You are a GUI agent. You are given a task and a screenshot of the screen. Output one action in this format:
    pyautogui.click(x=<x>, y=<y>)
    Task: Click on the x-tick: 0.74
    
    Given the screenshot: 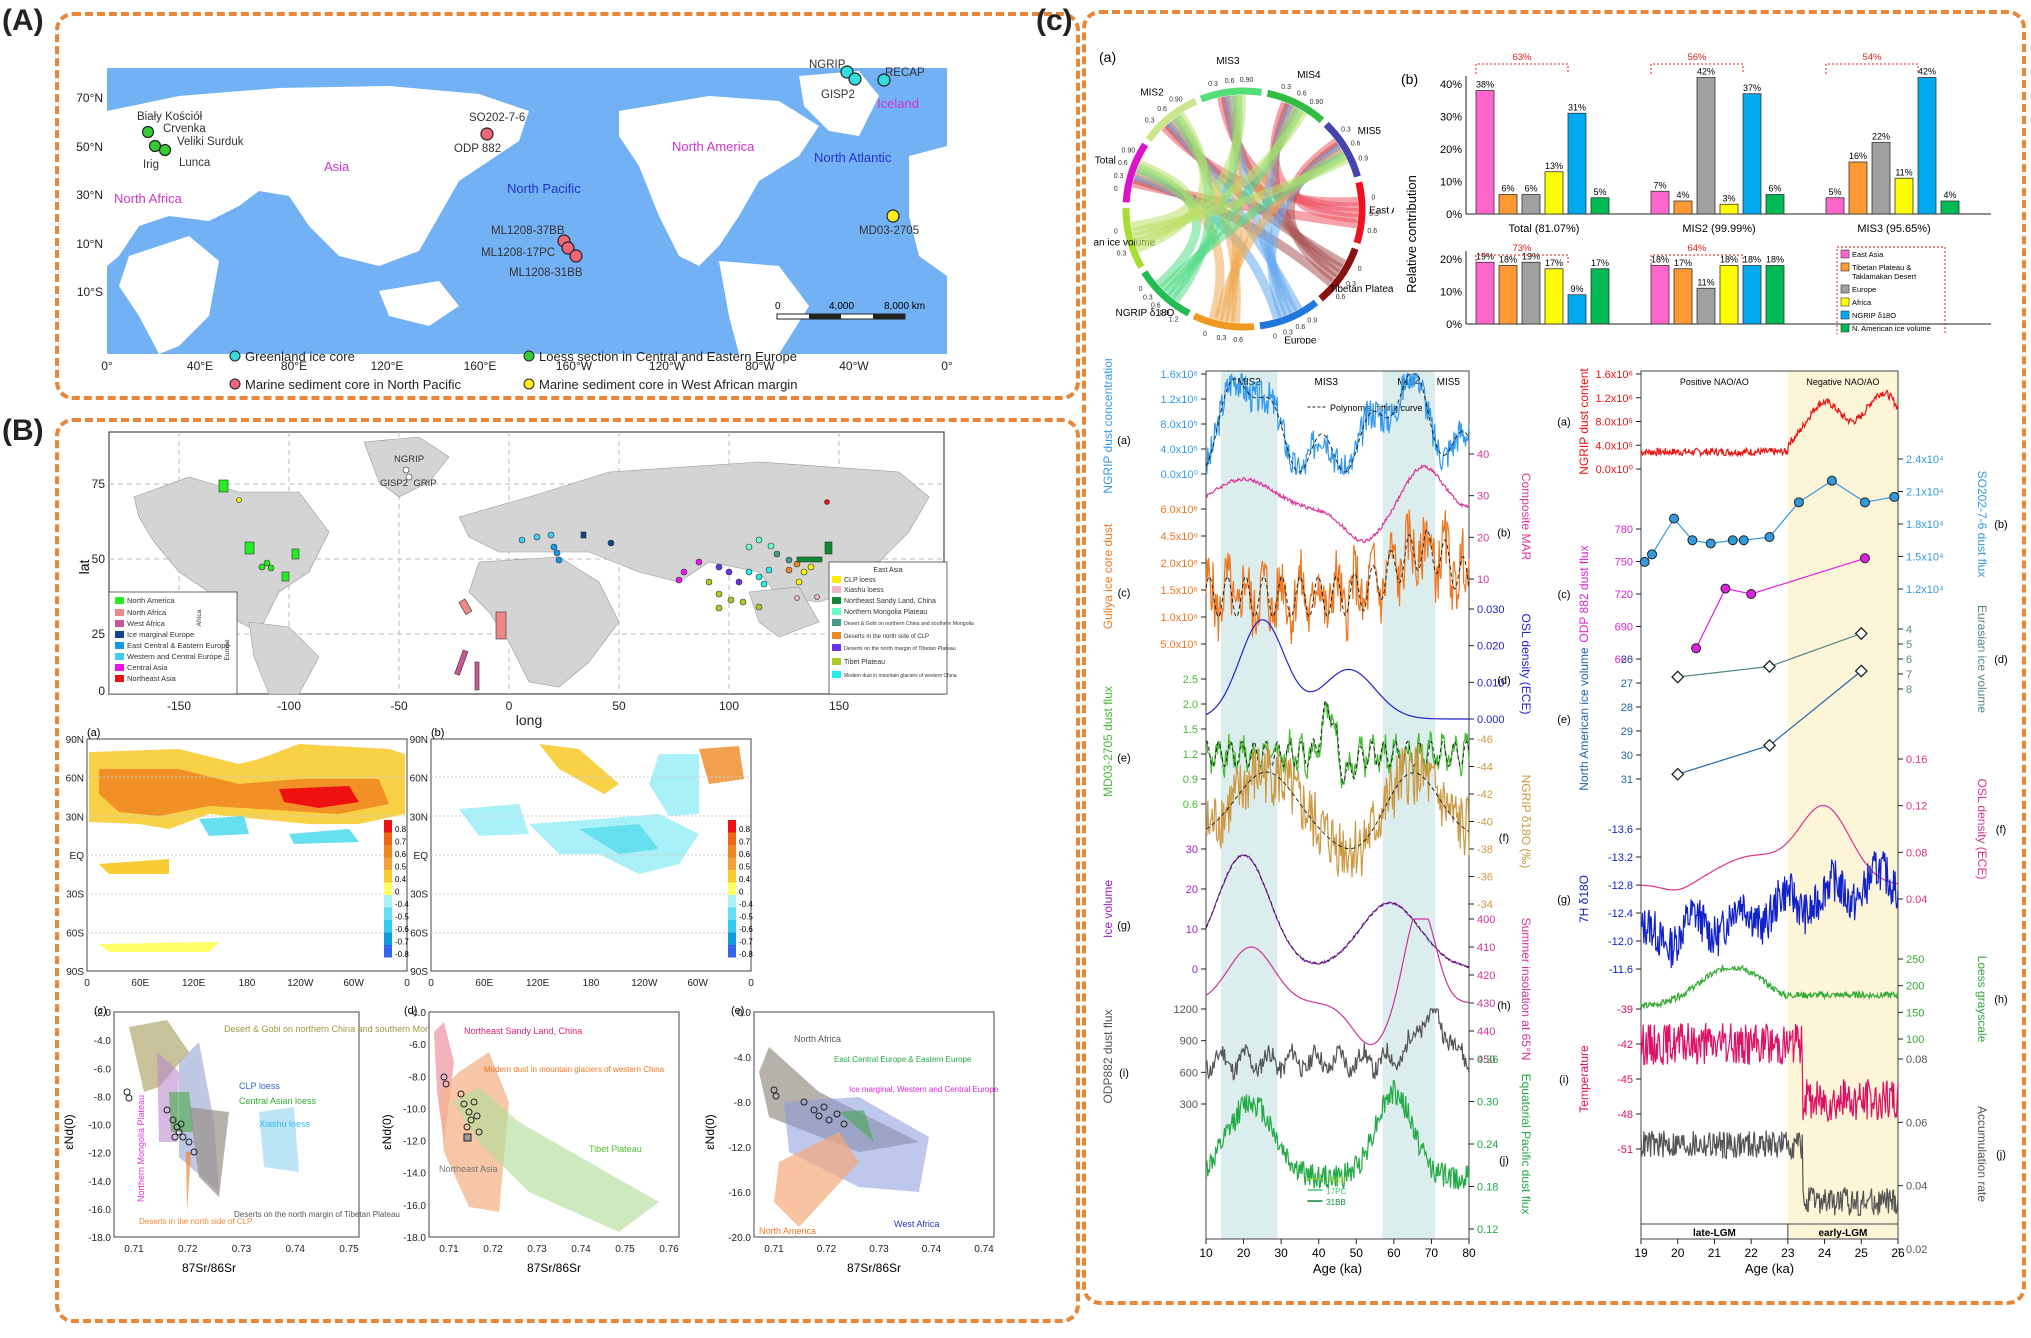 What is the action you would take?
    pyautogui.click(x=984, y=1249)
    